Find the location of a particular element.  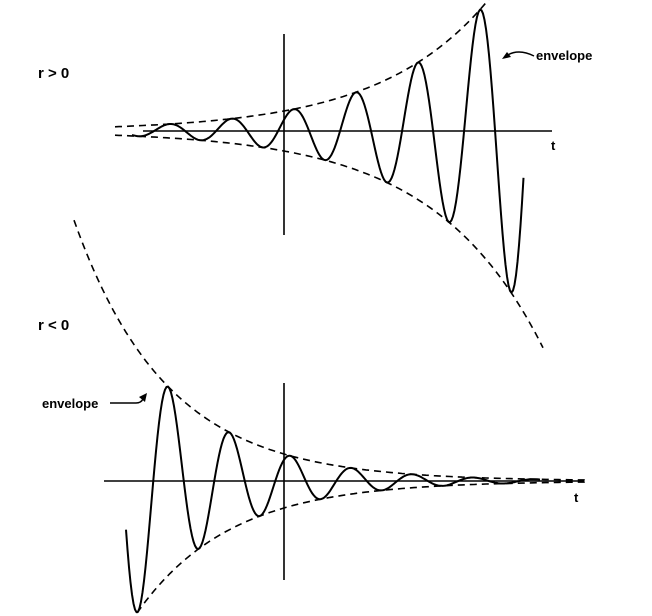

envelope-arrowhead-growing is located at coordinates (506, 55).